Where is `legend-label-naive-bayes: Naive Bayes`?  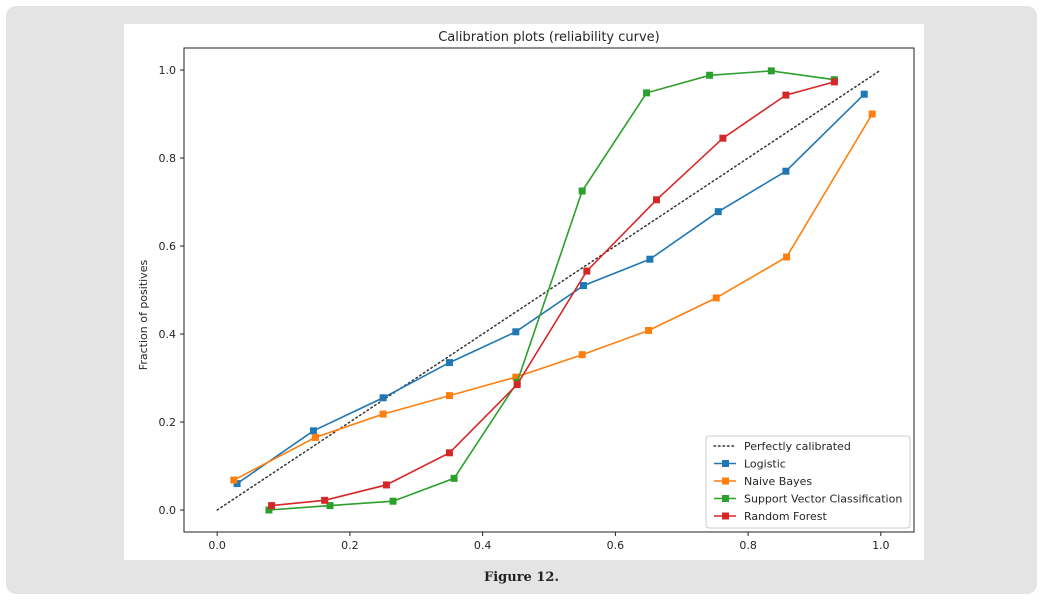
legend-label-naive-bayes: Naive Bayes is located at coordinates (778, 481).